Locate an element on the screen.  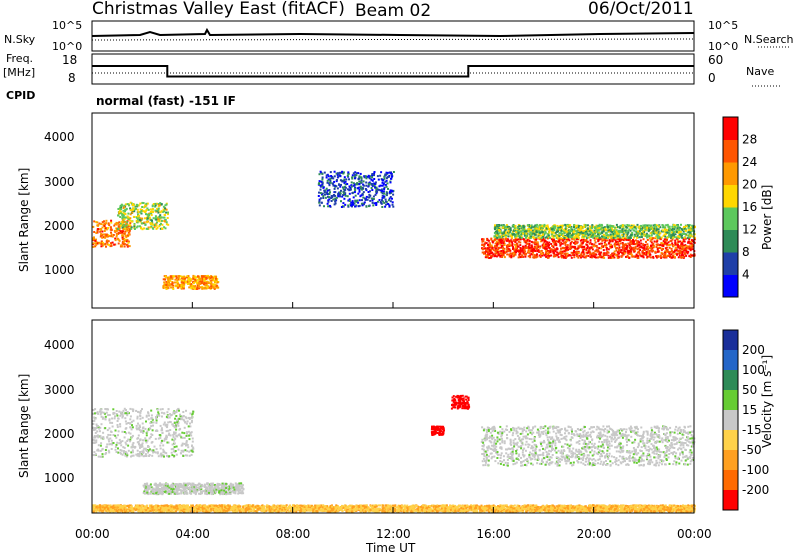
colorbar-segment is located at coordinates (730, 263).